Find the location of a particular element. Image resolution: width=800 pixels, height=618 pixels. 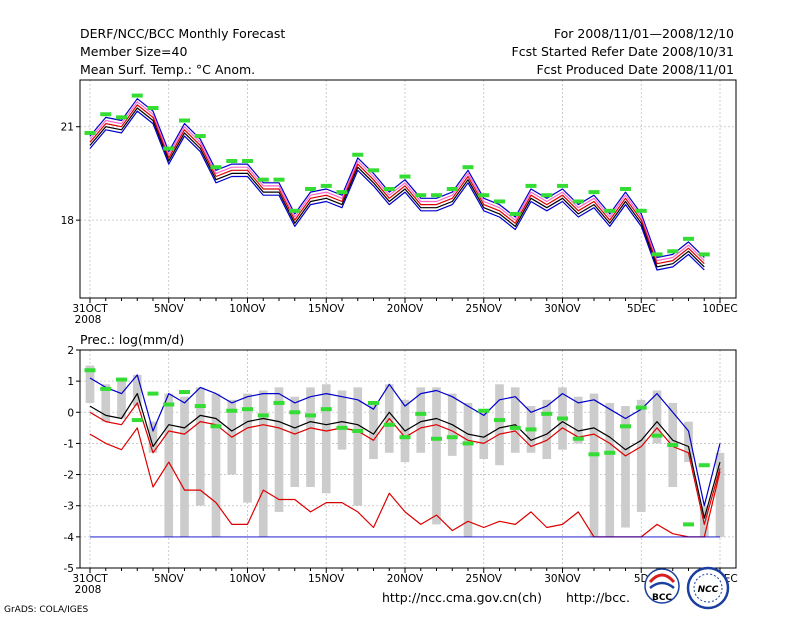

prec-year-label: 2008 is located at coordinates (88, 590).